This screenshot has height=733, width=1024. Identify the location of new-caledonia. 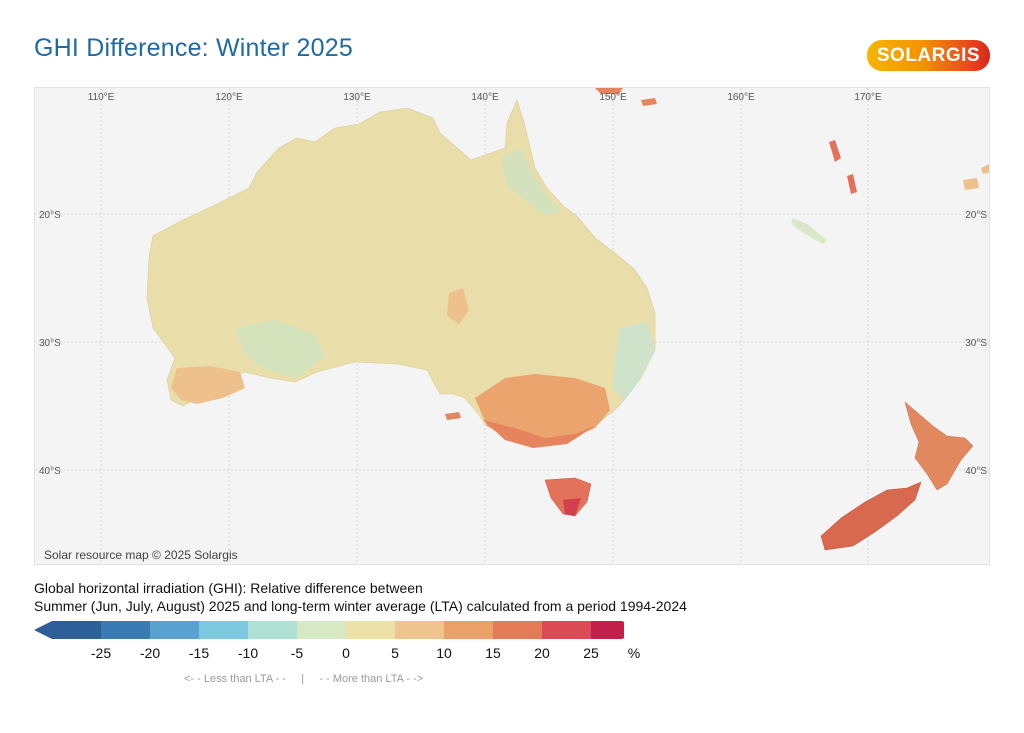
(809, 231).